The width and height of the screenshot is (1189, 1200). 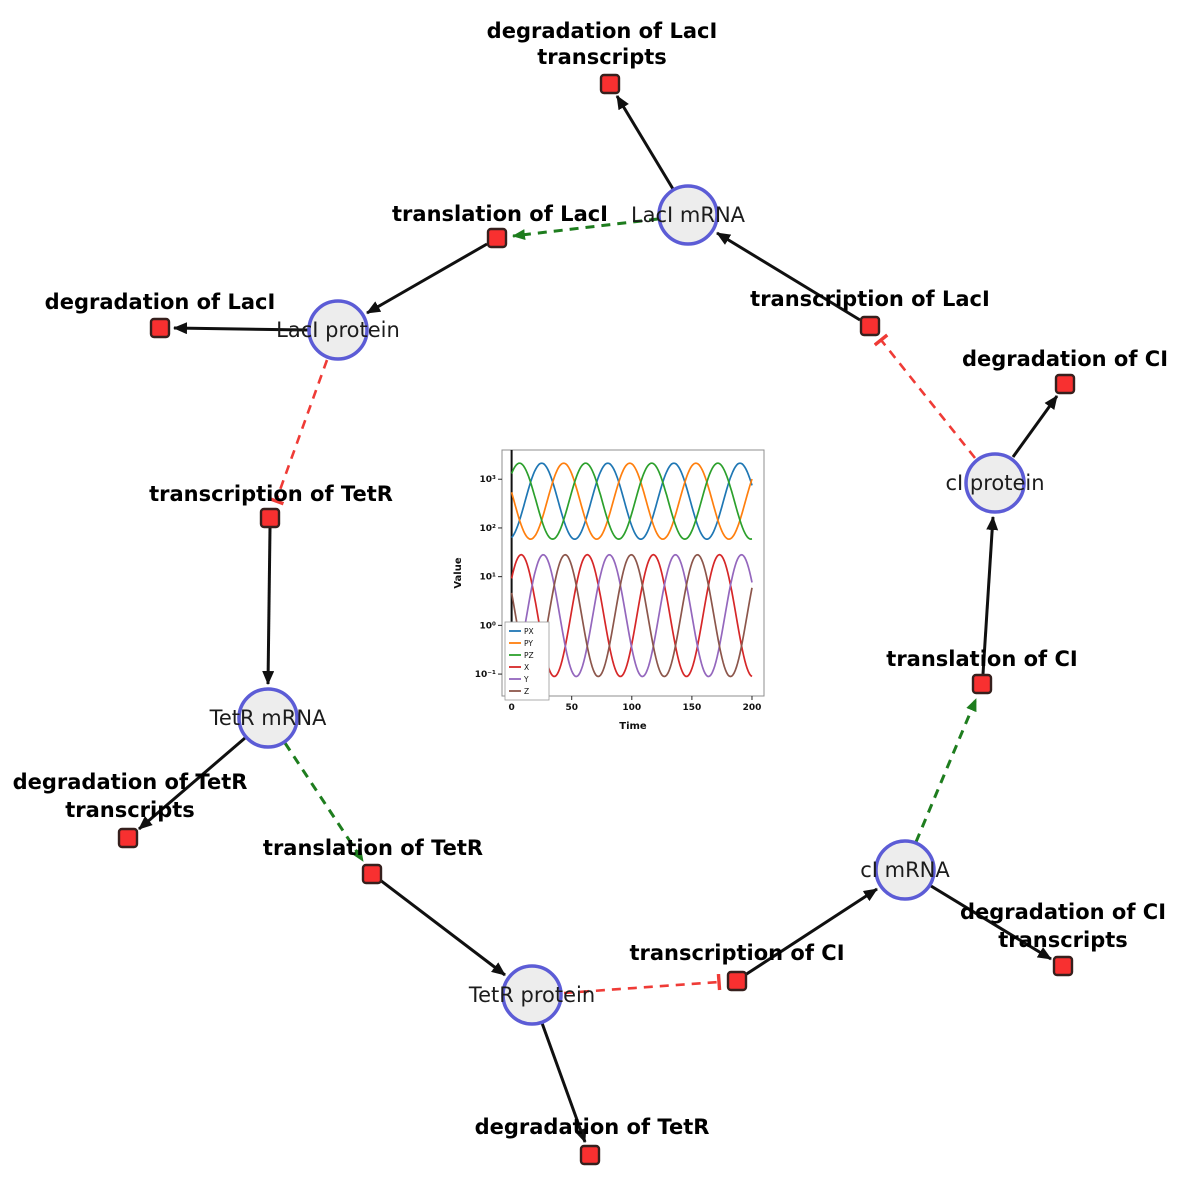 What do you see at coordinates (925, 396) in the screenshot?
I see `edge-inhibition-ci-protein-to-transcription-laci` at bounding box center [925, 396].